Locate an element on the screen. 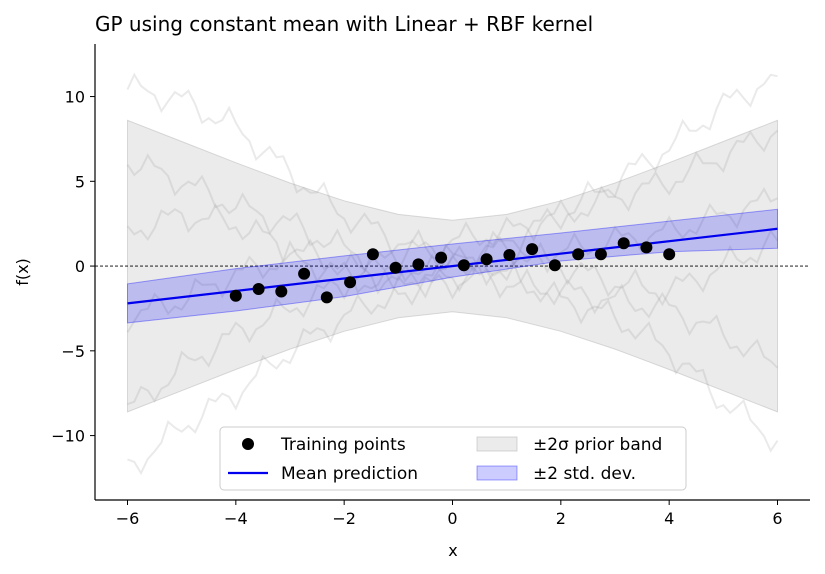 The width and height of the screenshot is (825, 574). y-tick-label: −5 is located at coordinates (73, 351).